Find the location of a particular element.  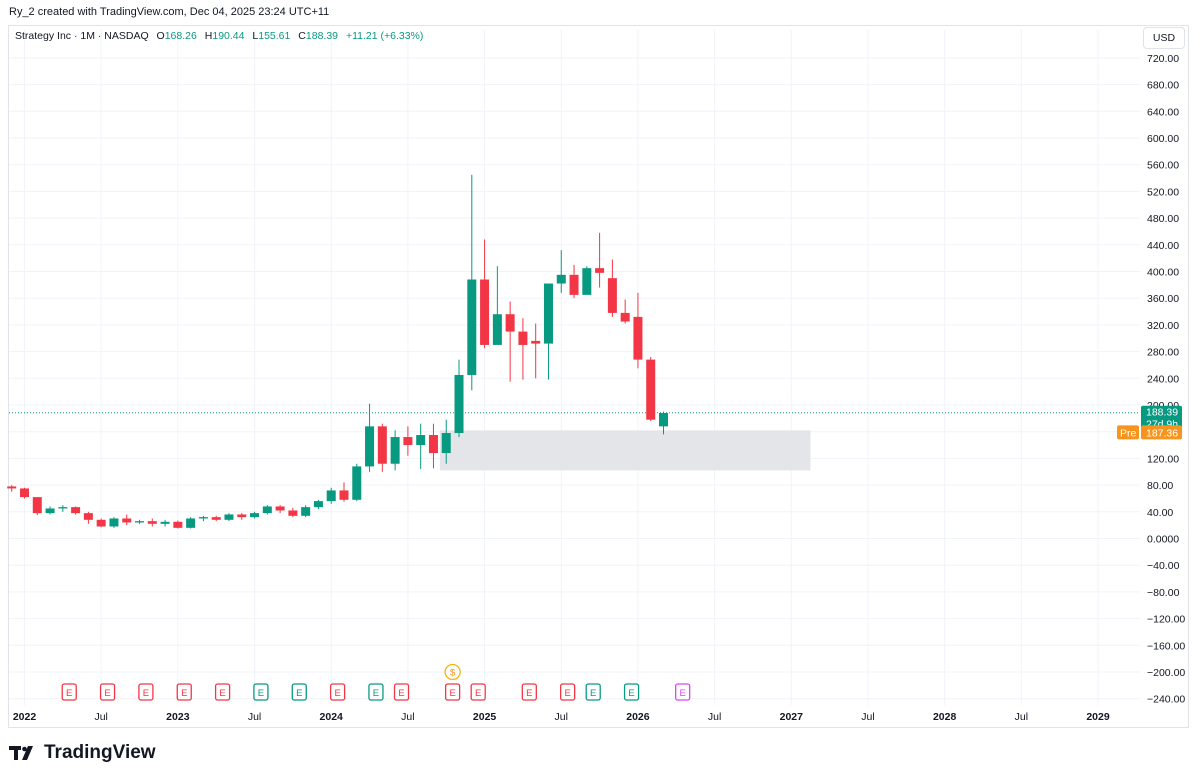

legend-low-label: L is located at coordinates (255, 36).